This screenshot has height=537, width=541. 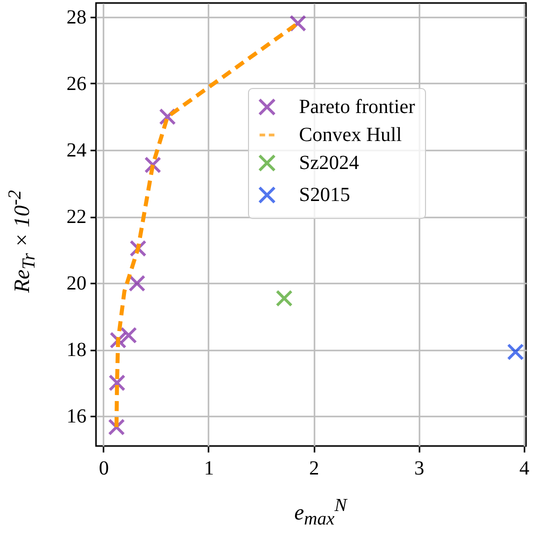 I want to click on y-tick-label: 18, so click(x=76, y=350).